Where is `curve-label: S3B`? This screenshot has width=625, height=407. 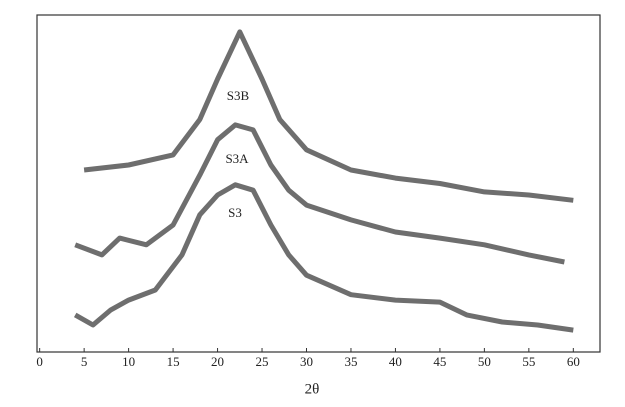
curve-label: S3B is located at coordinates (238, 95).